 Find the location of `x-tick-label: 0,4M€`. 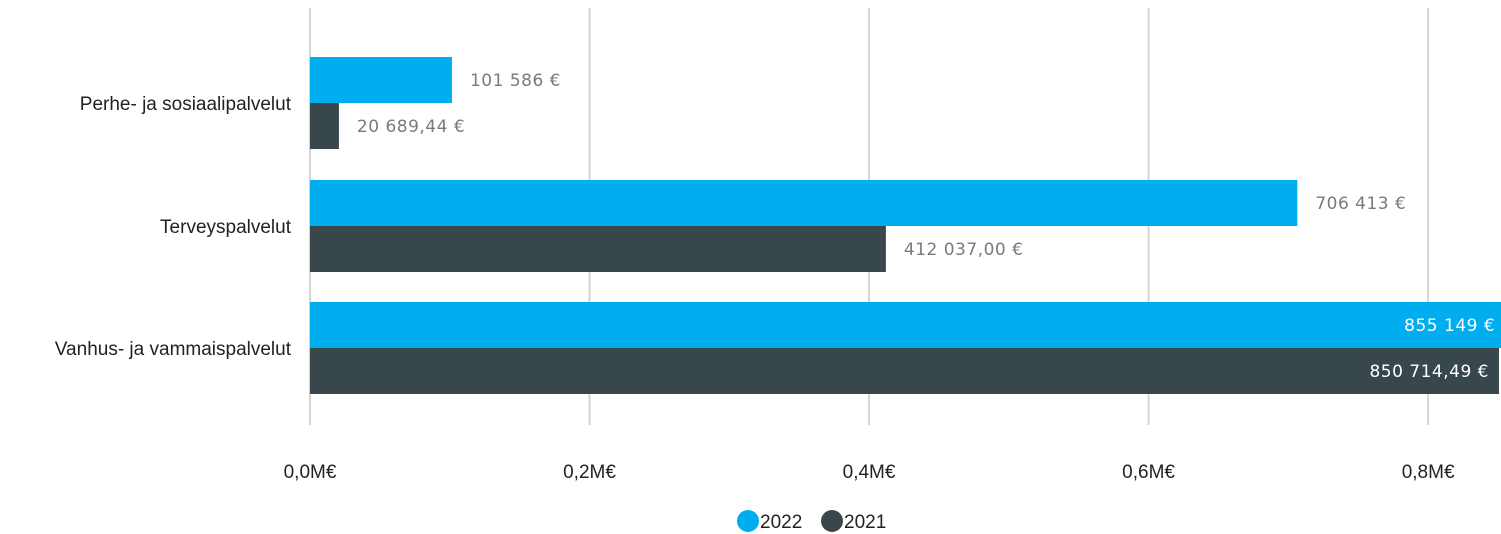

x-tick-label: 0,4M€ is located at coordinates (869, 472).